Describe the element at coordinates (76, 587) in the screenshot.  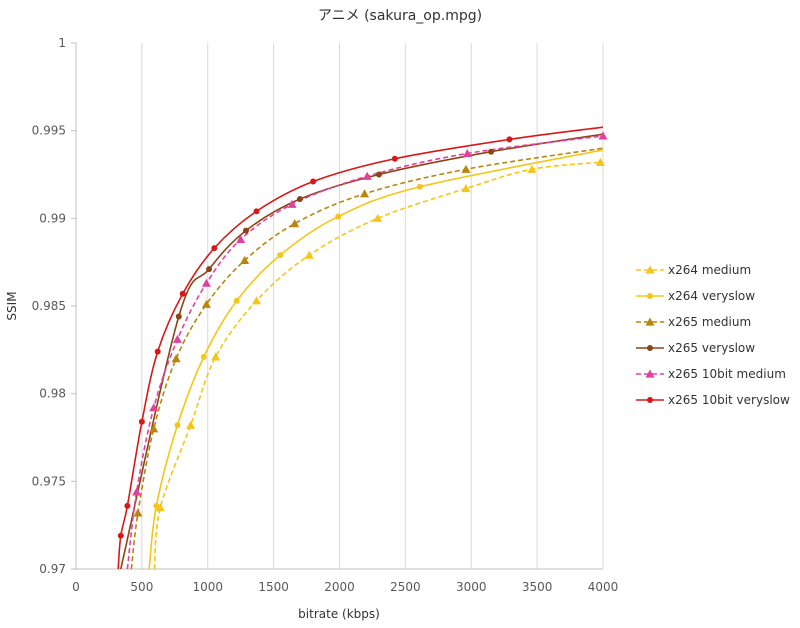
I see `x-tick-label: 0` at that location.